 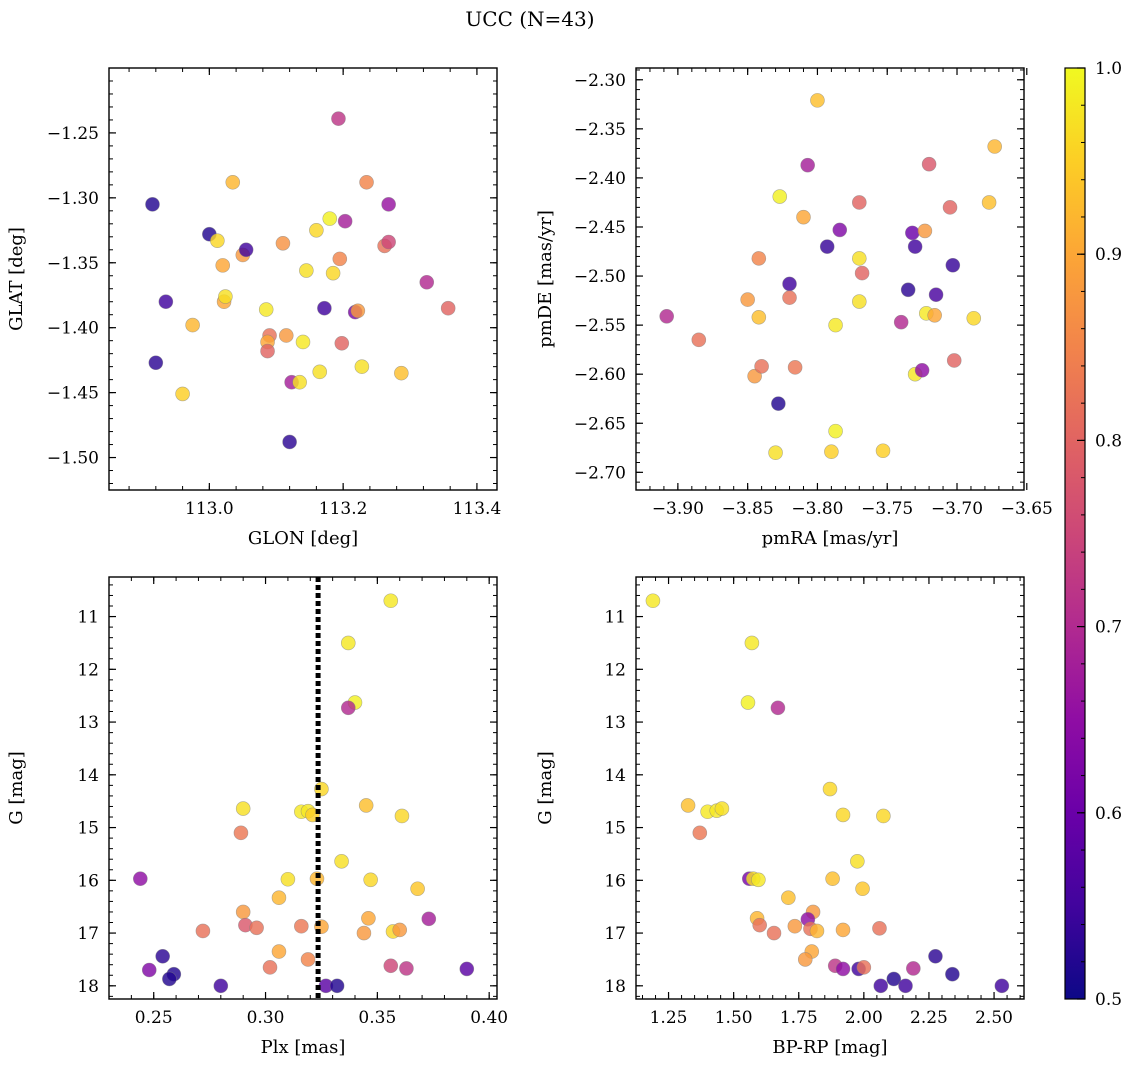 What do you see at coordinates (600, 424) in the screenshot?
I see `y-tick-label: −2.65` at bounding box center [600, 424].